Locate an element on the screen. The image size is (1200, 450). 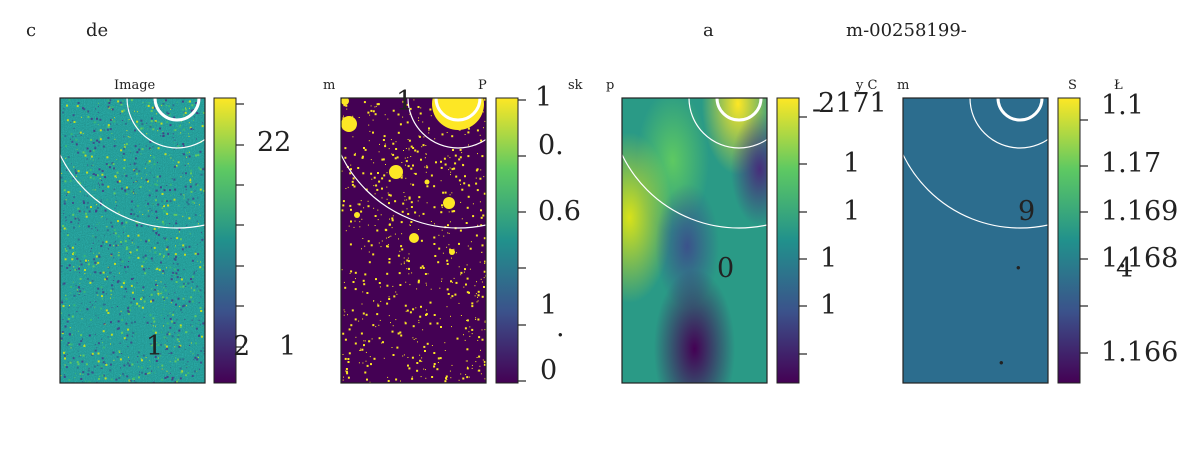
panel-mask is located at coordinates (433, 240).